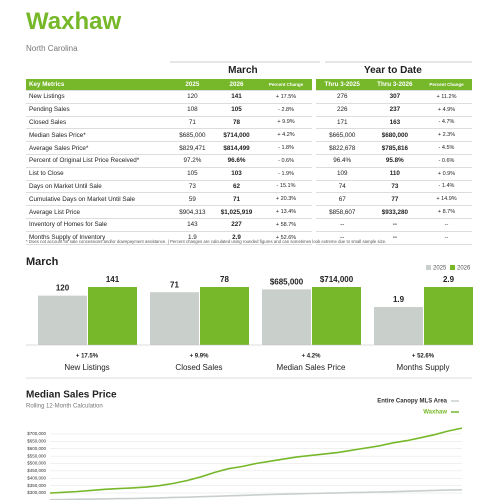  I want to click on value-label: 2.9, so click(449, 279).